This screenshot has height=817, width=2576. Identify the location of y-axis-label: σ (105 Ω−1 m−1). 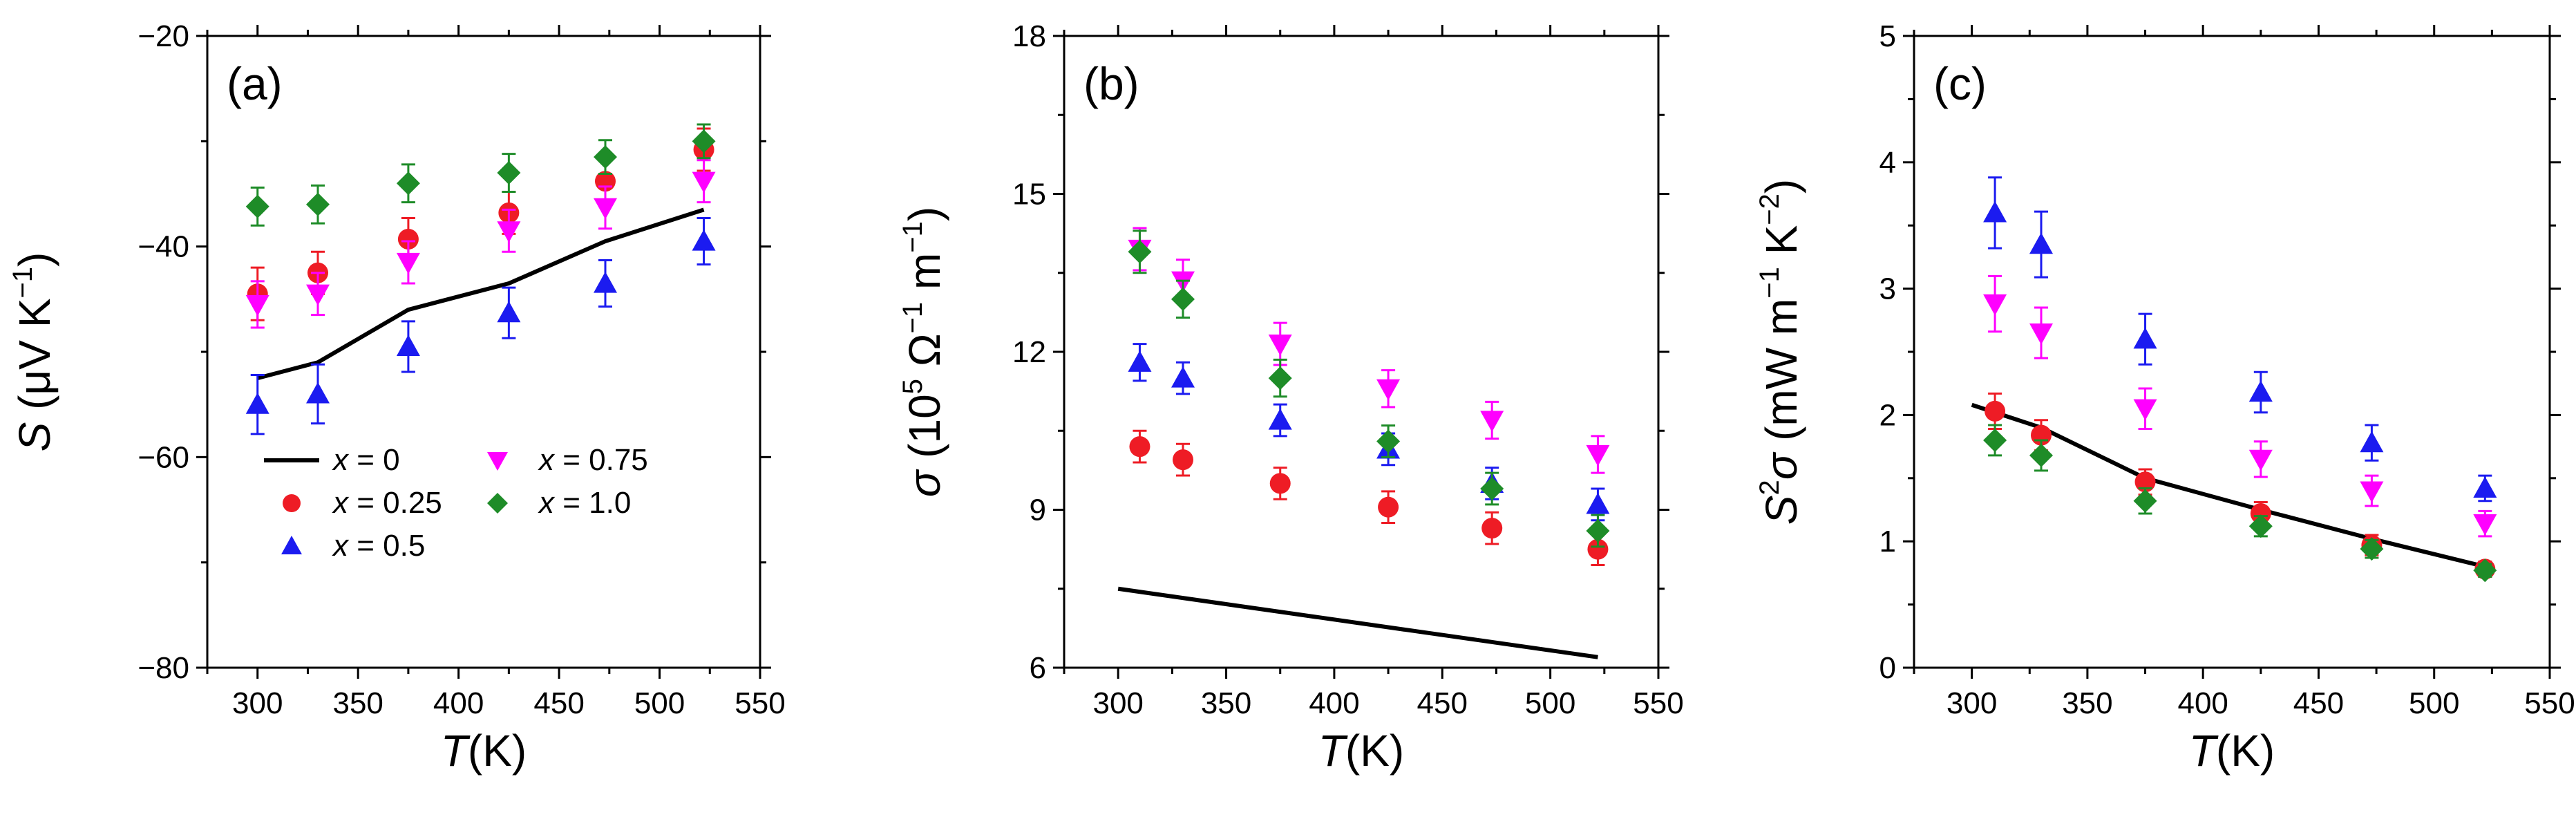
(923, 352).